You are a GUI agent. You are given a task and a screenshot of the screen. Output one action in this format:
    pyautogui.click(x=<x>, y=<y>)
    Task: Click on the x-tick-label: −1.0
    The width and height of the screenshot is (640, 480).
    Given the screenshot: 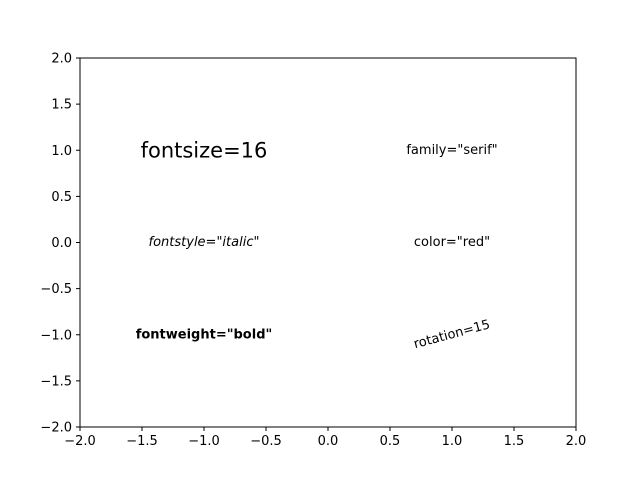 What is the action you would take?
    pyautogui.click(x=204, y=441)
    